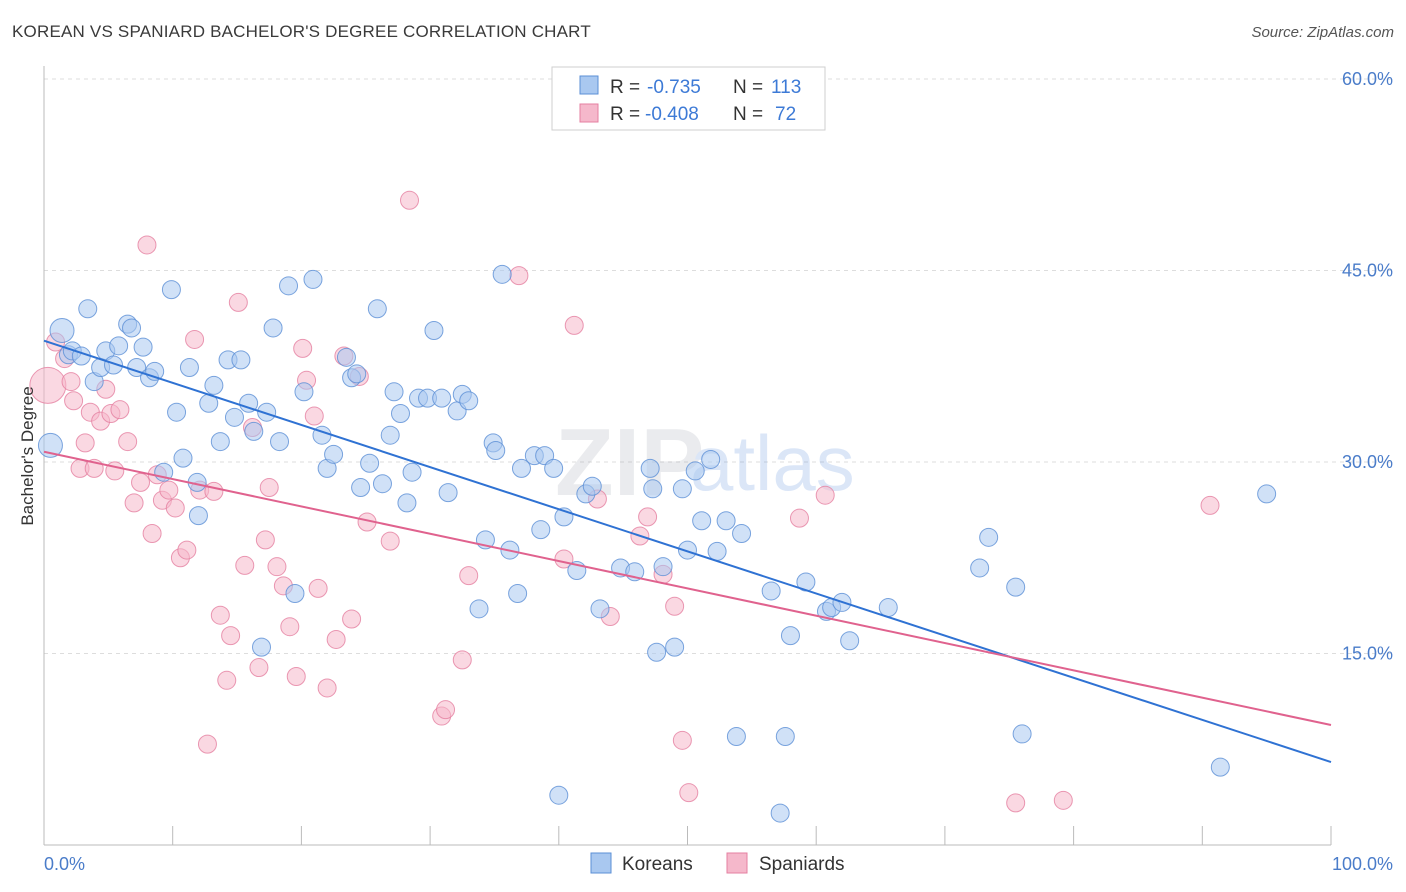 Image resolution: width=1406 pixels, height=892 pixels. Describe the element at coordinates (802, 864) in the screenshot. I see `legend-spaniards-label: Spaniards` at that location.